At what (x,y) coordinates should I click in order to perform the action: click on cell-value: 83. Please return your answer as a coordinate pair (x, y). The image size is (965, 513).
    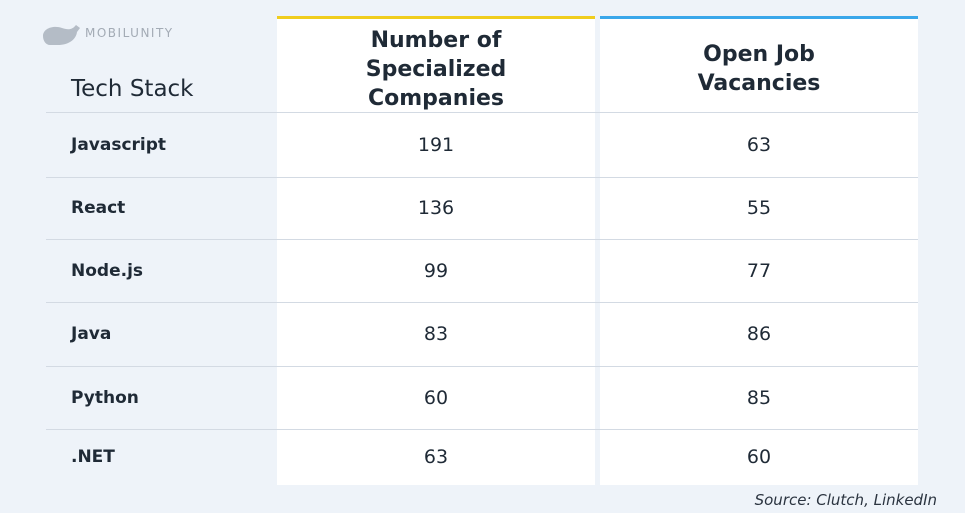
    Looking at the image, I should click on (436, 334).